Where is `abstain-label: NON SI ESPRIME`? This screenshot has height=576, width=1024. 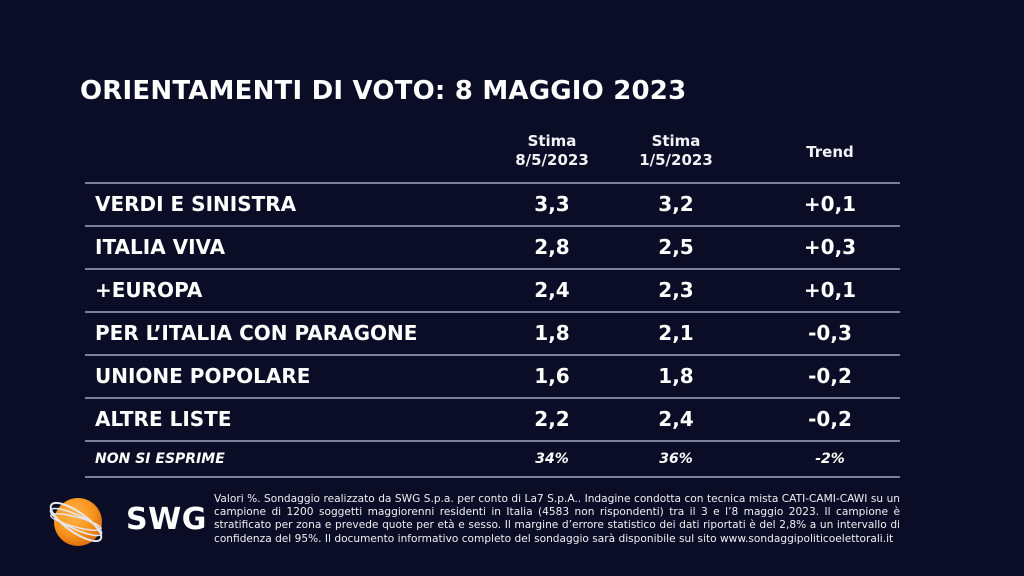
abstain-label: NON SI ESPRIME is located at coordinates (160, 459).